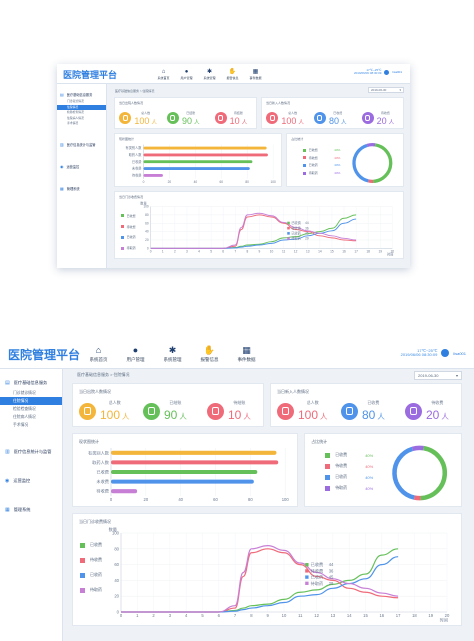 The height and width of the screenshot is (641, 474). What do you see at coordinates (373, 415) in the screenshot?
I see `stat-value: 80 人` at bounding box center [373, 415].